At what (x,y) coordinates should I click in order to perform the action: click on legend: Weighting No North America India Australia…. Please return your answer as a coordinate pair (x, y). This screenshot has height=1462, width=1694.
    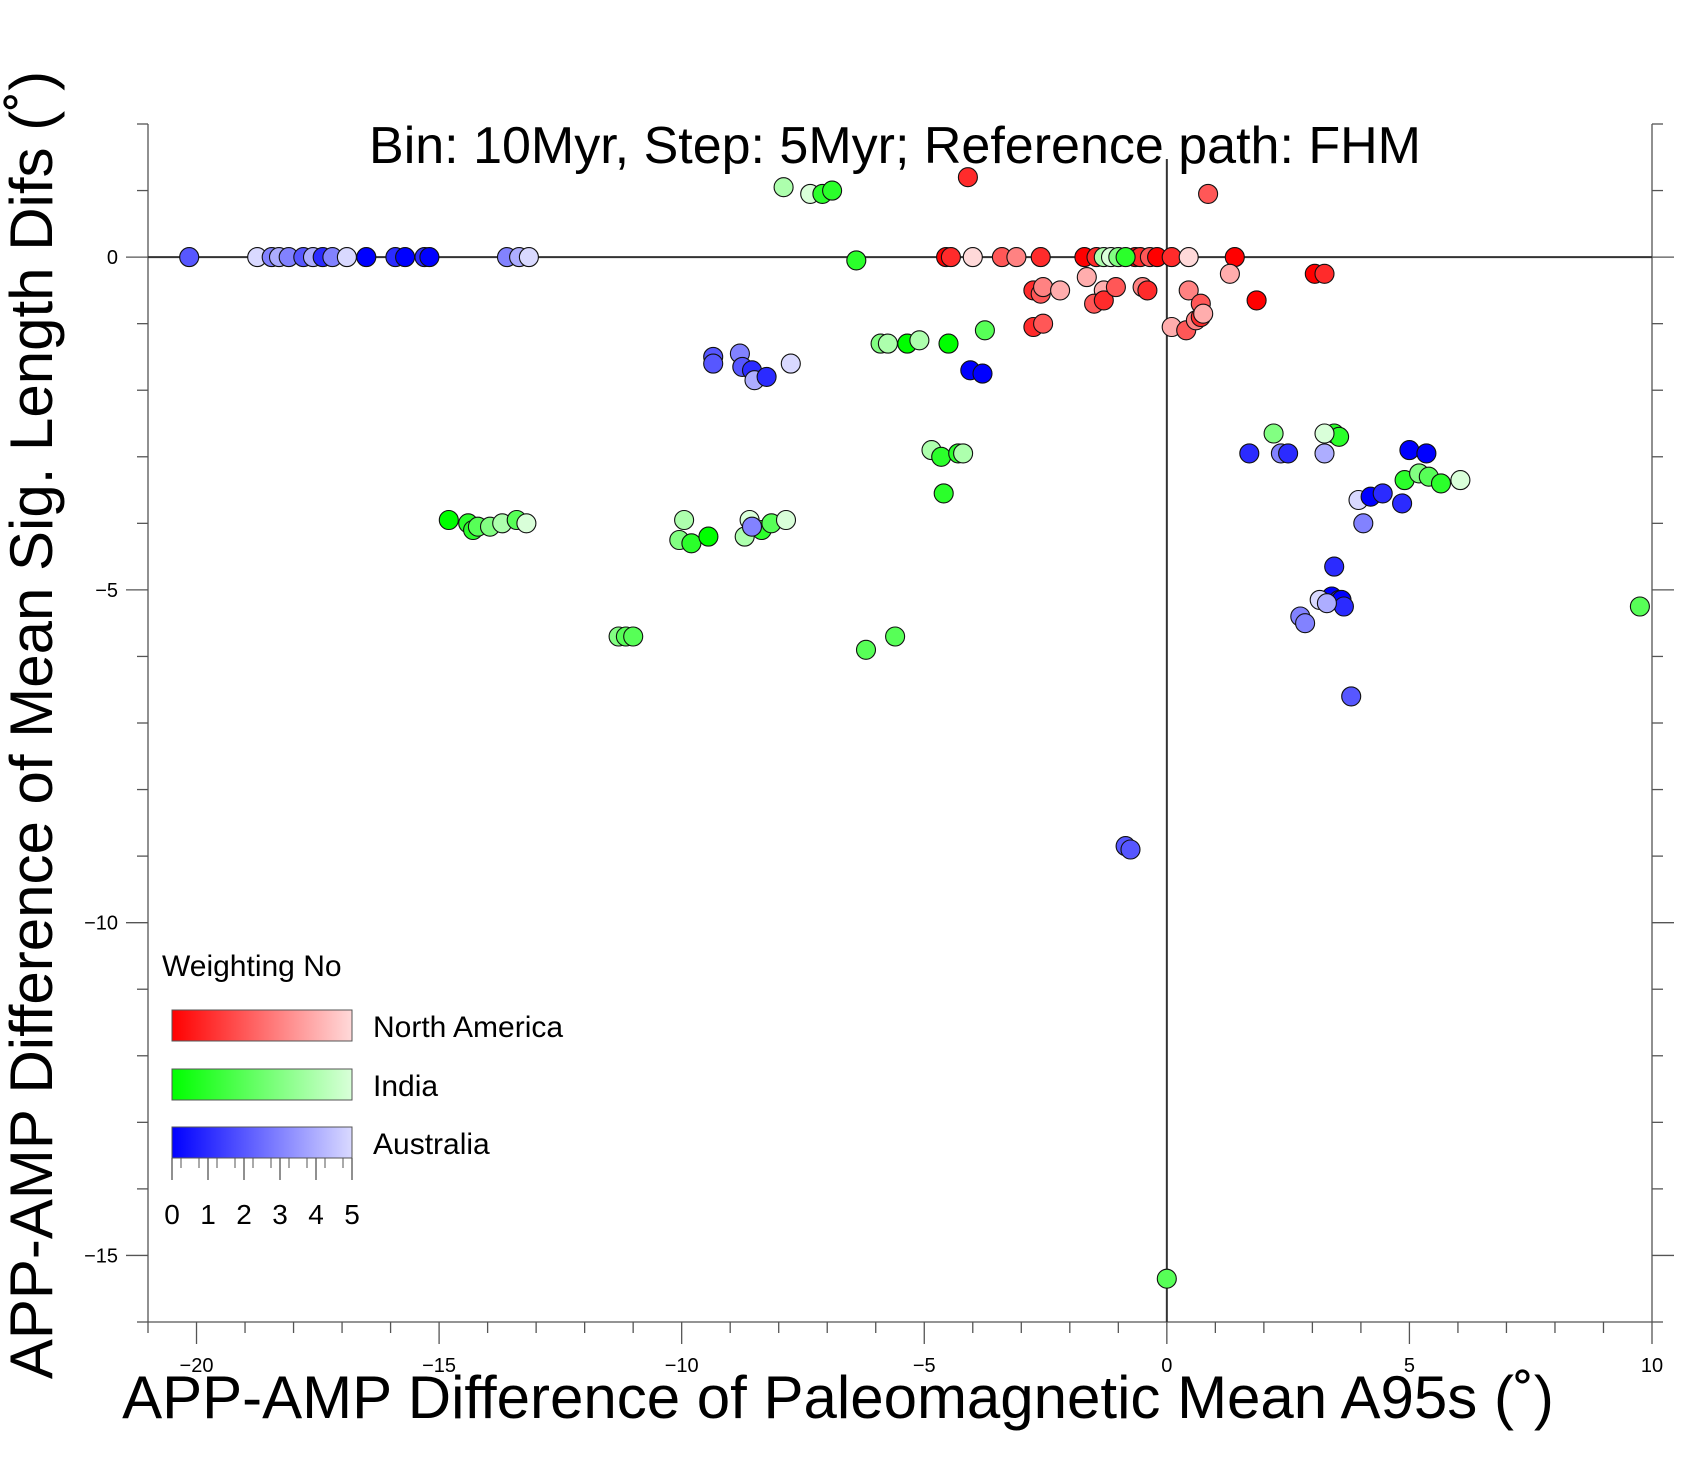
    Looking at the image, I should click on (362, 1090).